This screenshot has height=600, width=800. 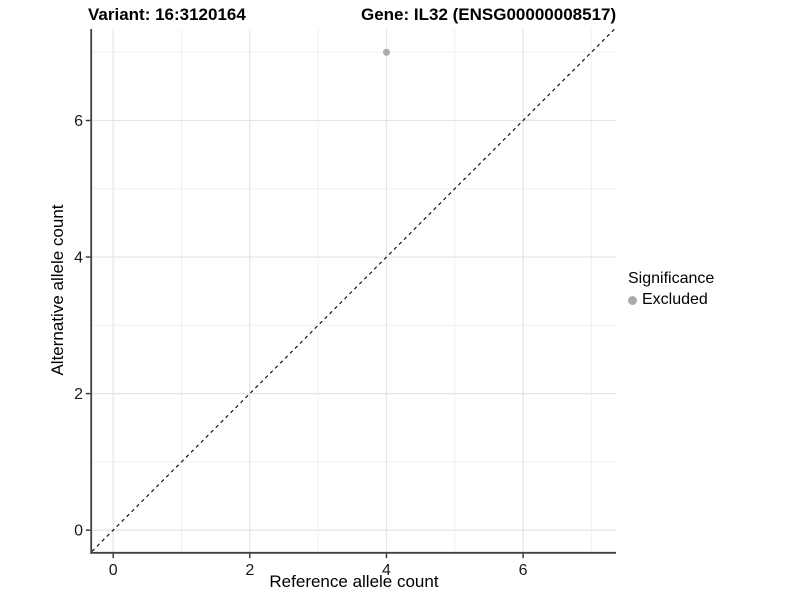 What do you see at coordinates (354, 581) in the screenshot?
I see `x-axis-title: Reference allele count` at bounding box center [354, 581].